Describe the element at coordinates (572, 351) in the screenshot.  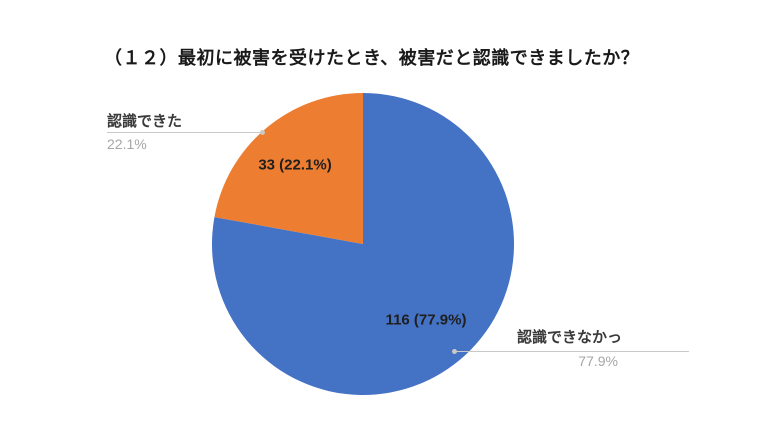
I see `leader-line-blue` at that location.